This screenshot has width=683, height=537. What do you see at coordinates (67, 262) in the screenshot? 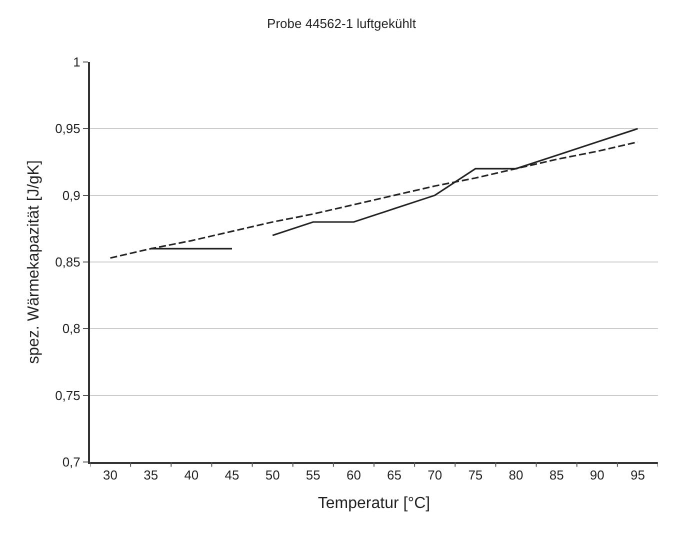
I see `y-tick-label: 0,85` at bounding box center [67, 262].